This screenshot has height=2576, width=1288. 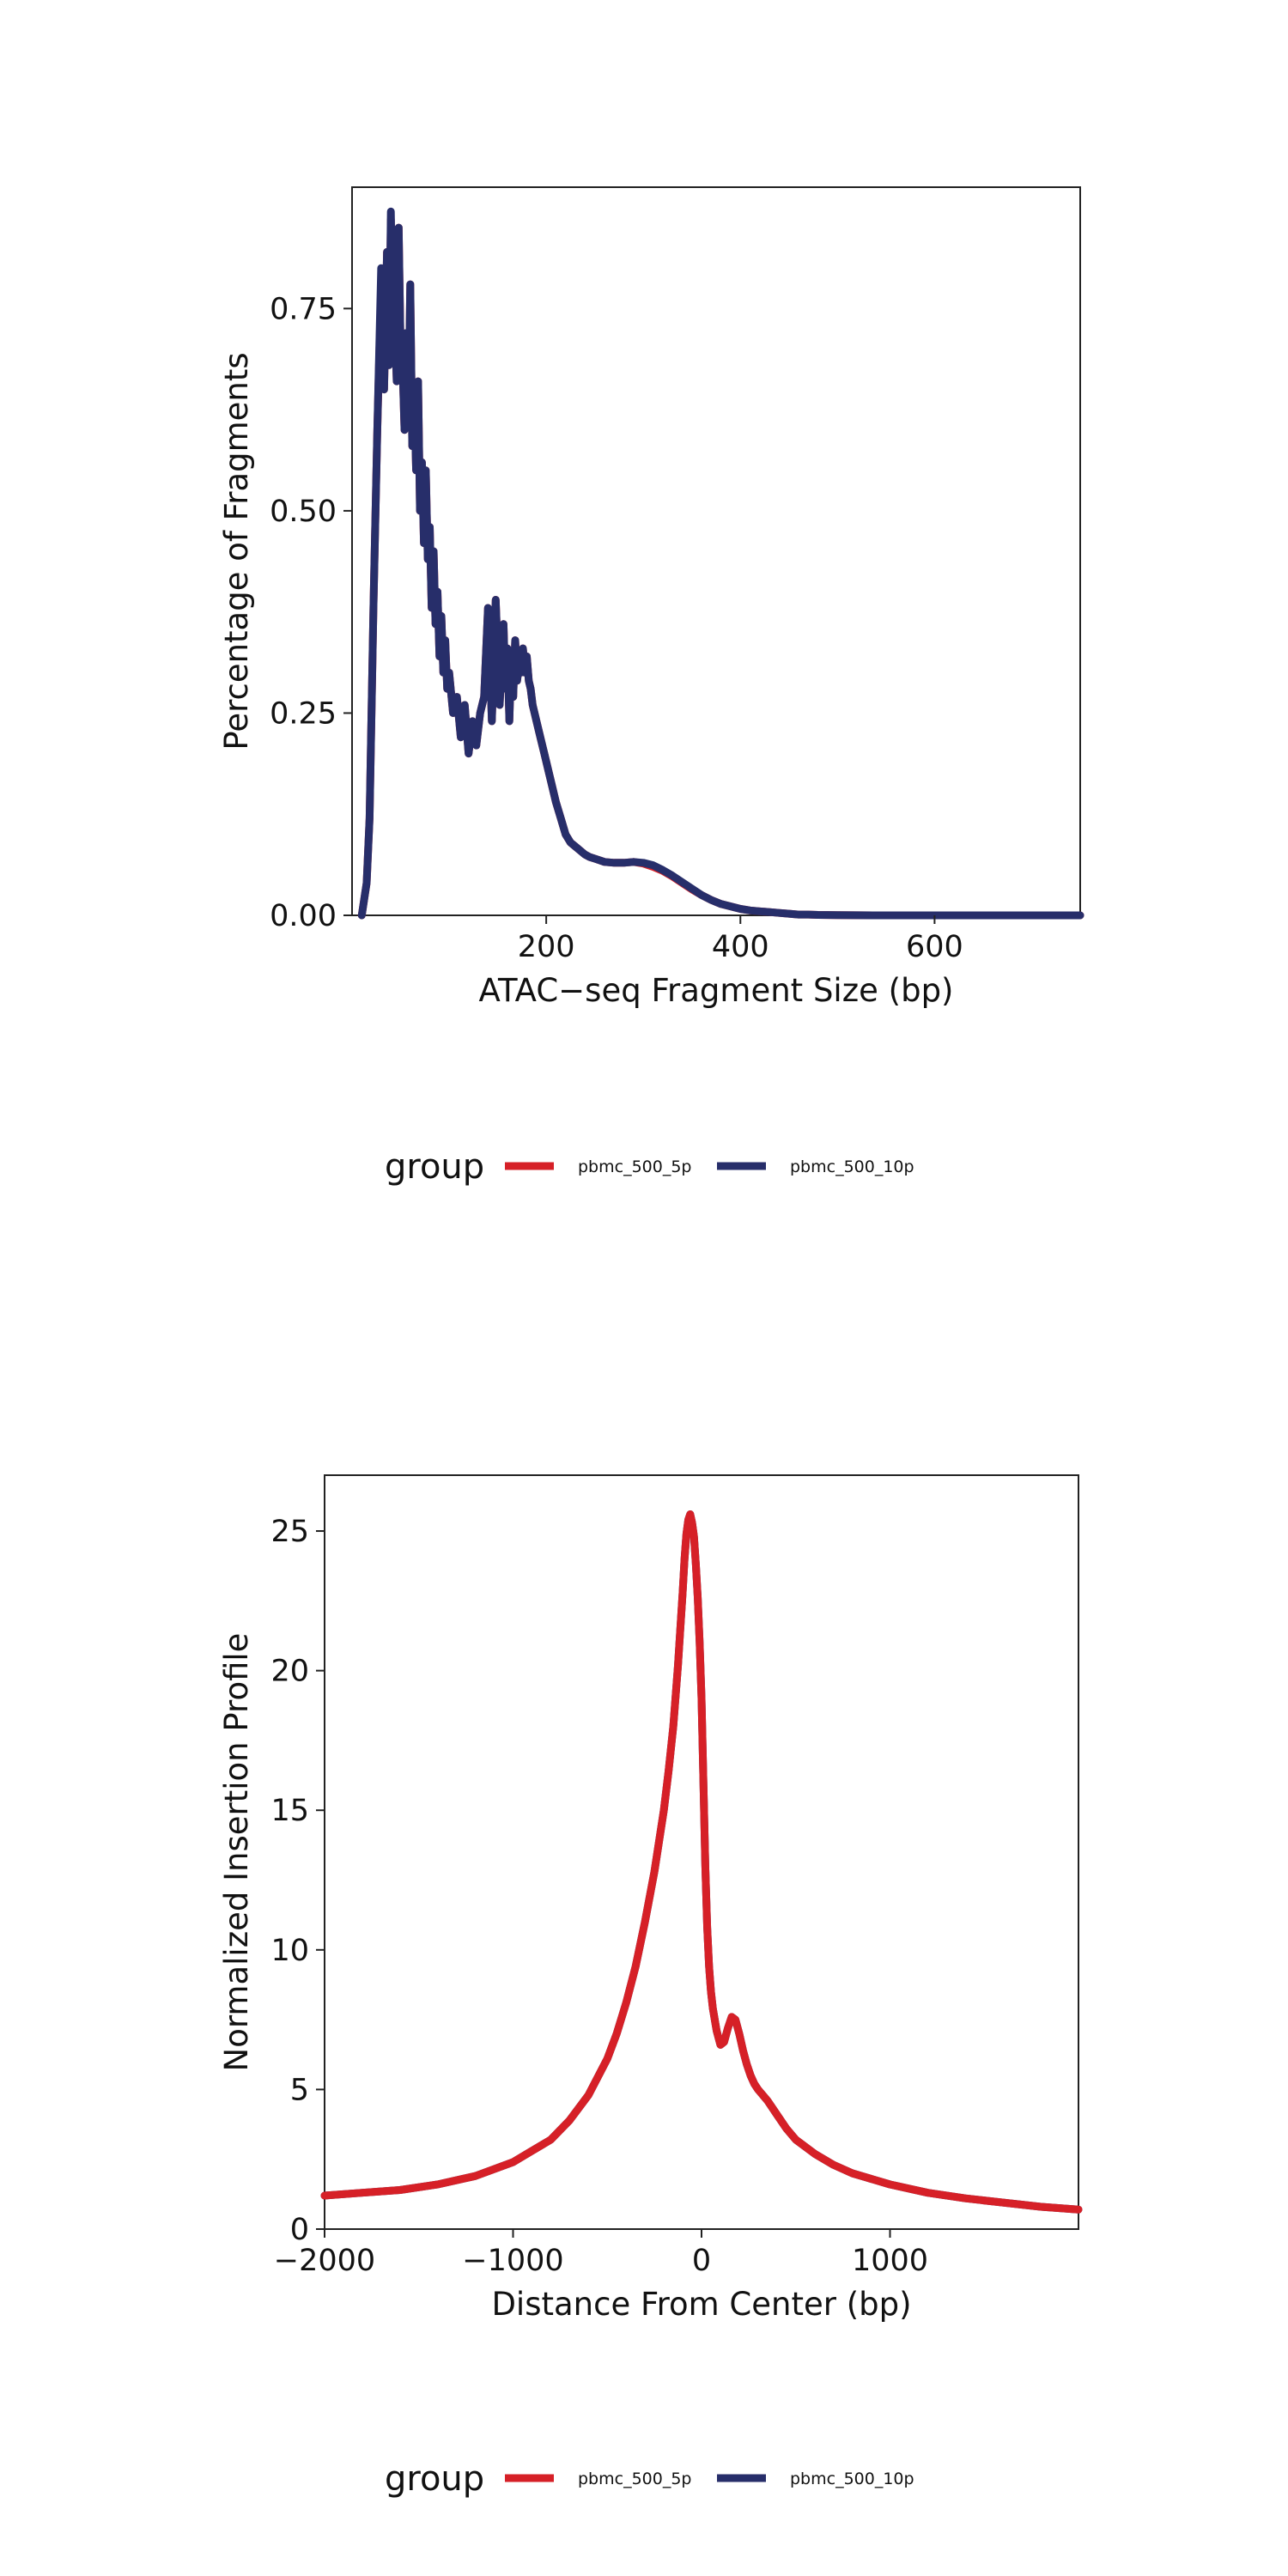 What do you see at coordinates (890, 2261) in the screenshot?
I see `x-tick-label: 1000` at bounding box center [890, 2261].